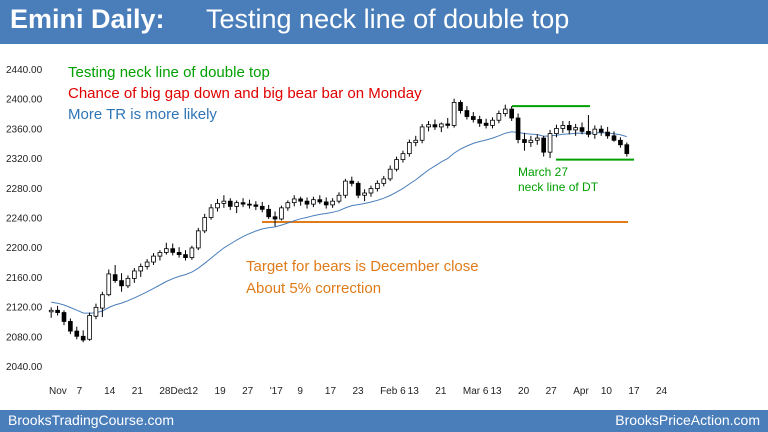  What do you see at coordinates (388, 19) in the screenshot?
I see `page-title-rest: Testing neck line of double top` at bounding box center [388, 19].